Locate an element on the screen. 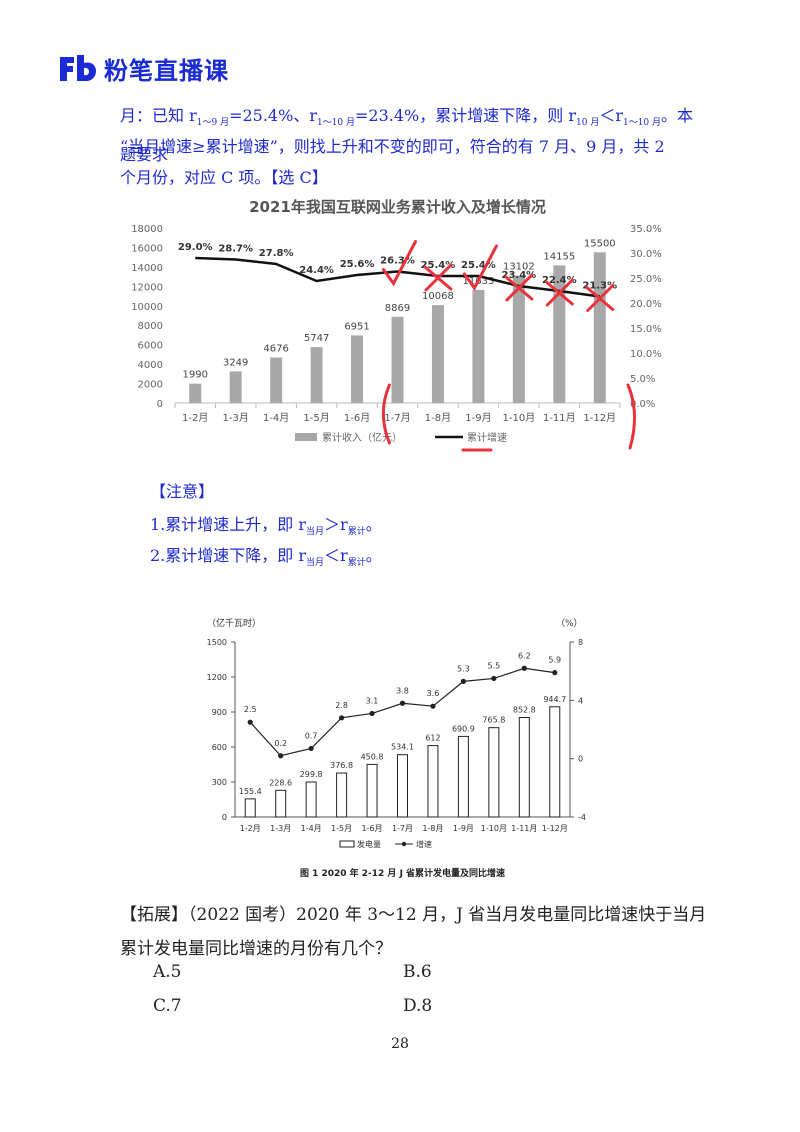 The image size is (800, 1132). x-tick-label: 1-3月 is located at coordinates (236, 418).